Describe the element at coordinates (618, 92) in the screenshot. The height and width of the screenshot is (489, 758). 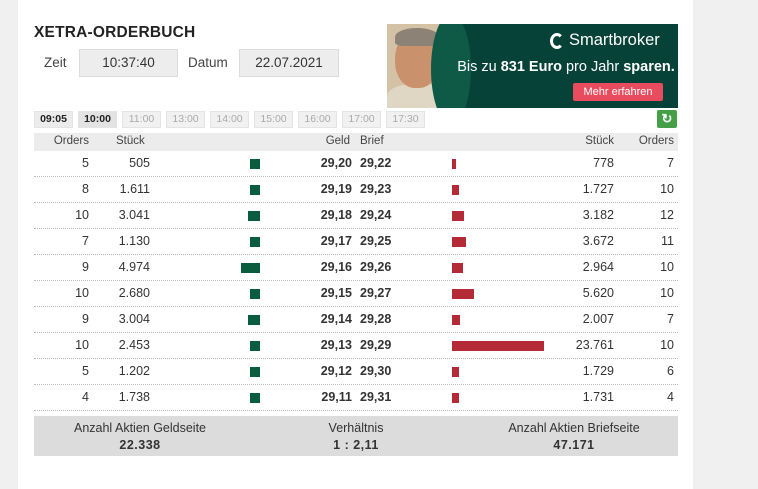
I see `ad-cta-button: Mehr erfahren` at that location.